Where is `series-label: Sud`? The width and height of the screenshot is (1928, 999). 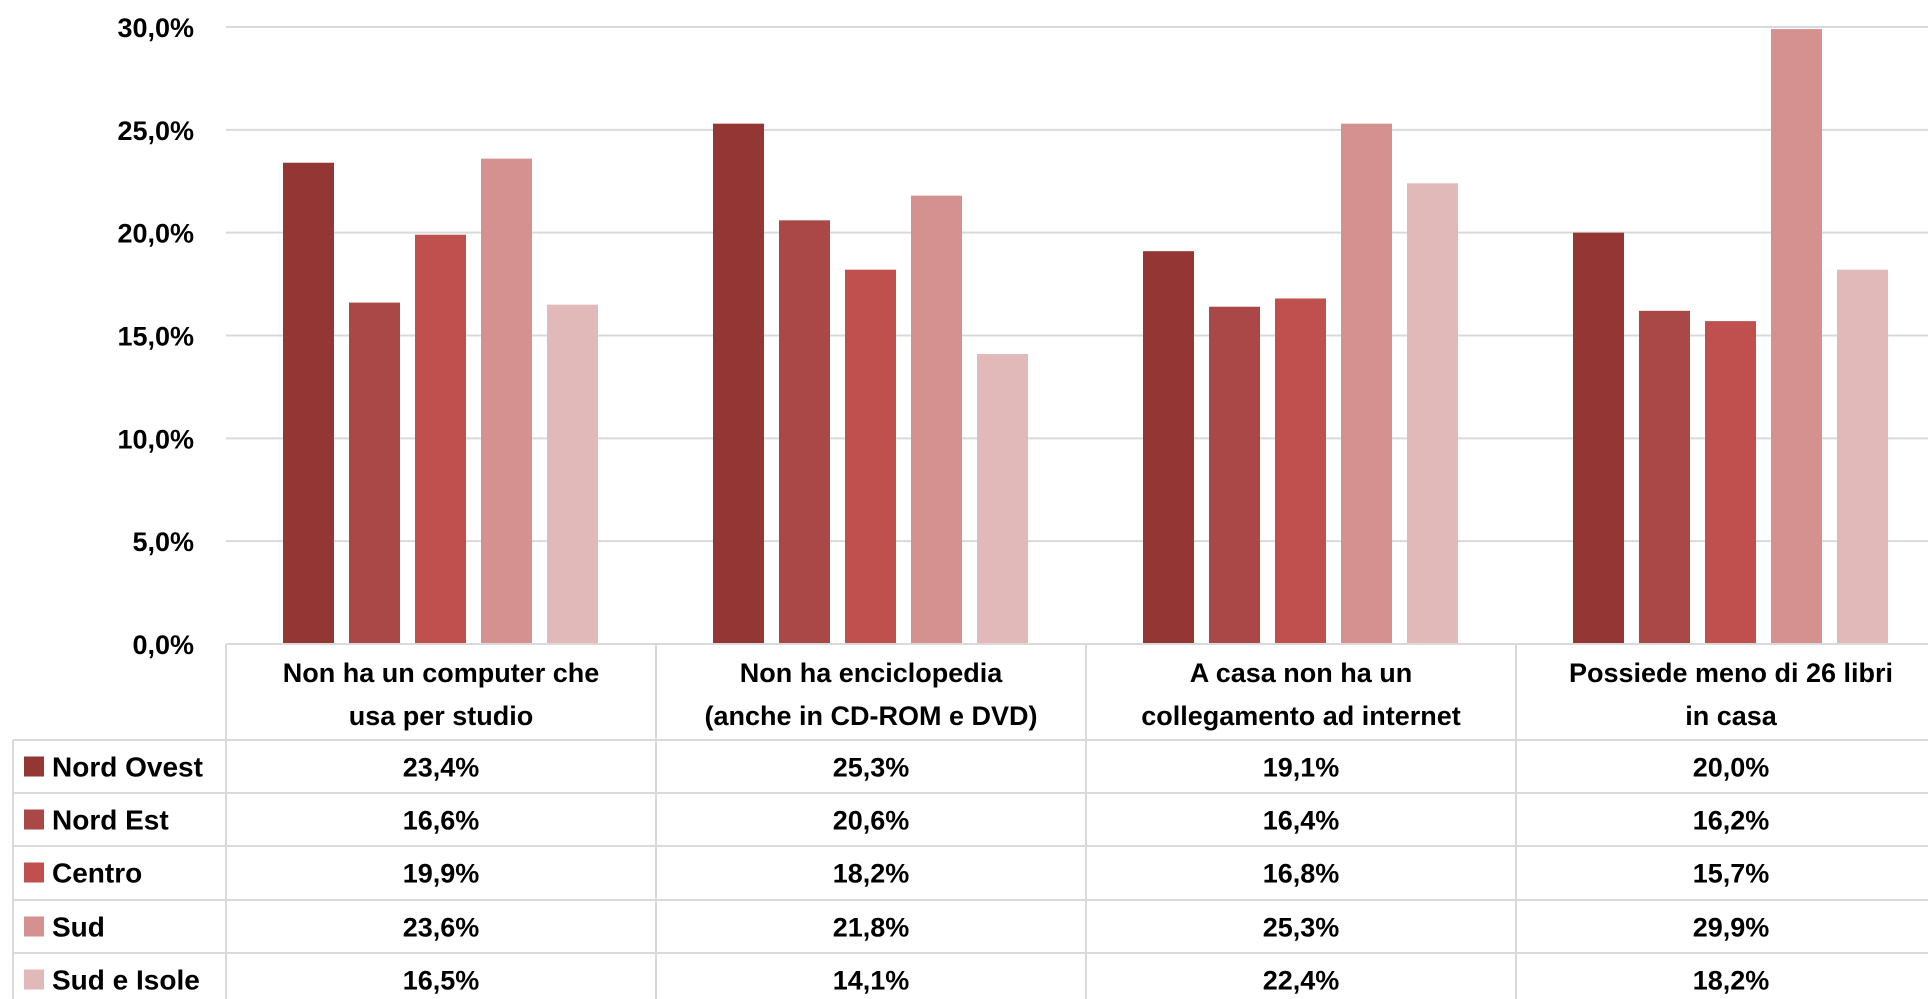 series-label: Sud is located at coordinates (78, 927).